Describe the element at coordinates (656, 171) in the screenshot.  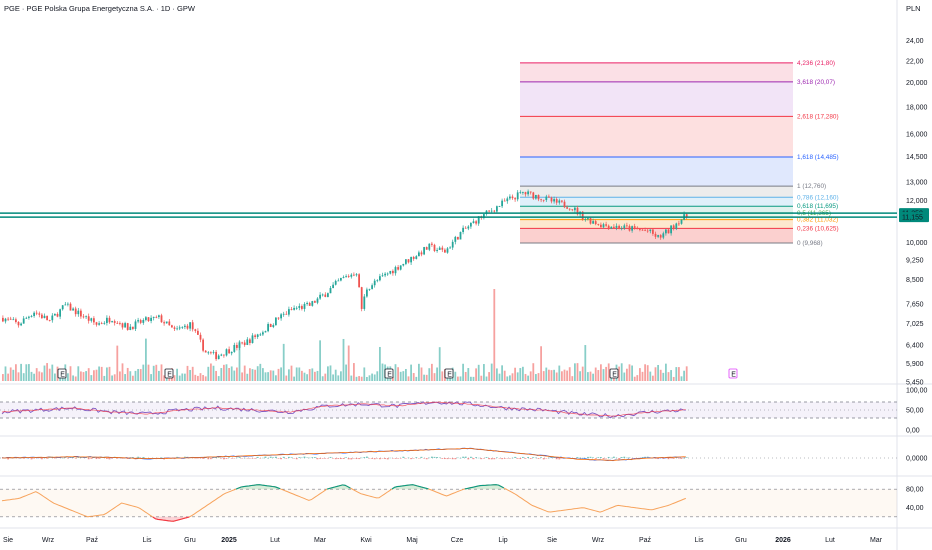
I see `fib-zone` at that location.